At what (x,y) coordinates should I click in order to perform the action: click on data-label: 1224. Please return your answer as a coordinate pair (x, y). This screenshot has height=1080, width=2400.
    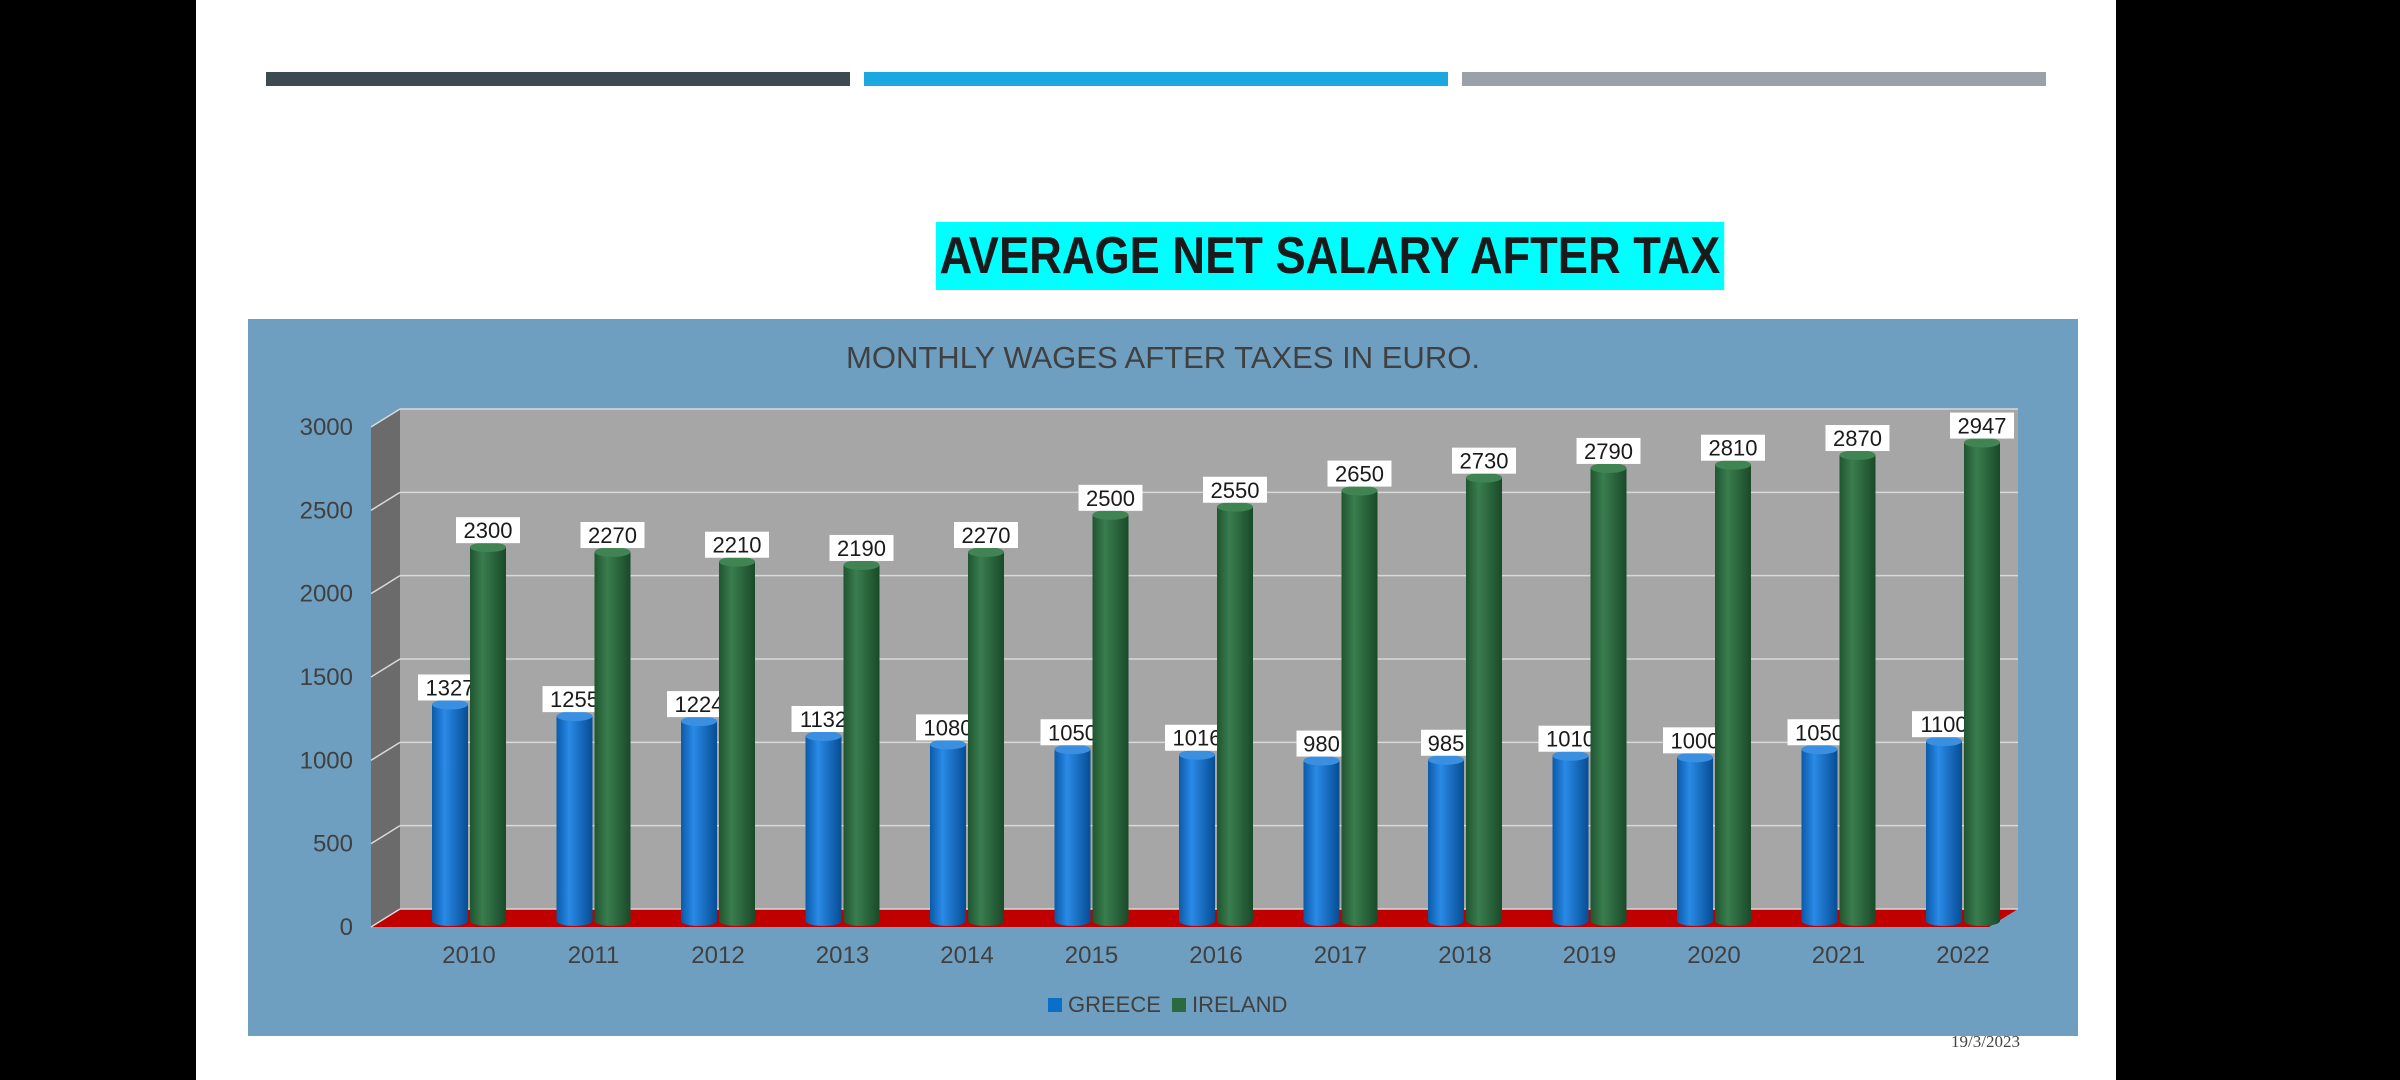
    Looking at the image, I should click on (699, 704).